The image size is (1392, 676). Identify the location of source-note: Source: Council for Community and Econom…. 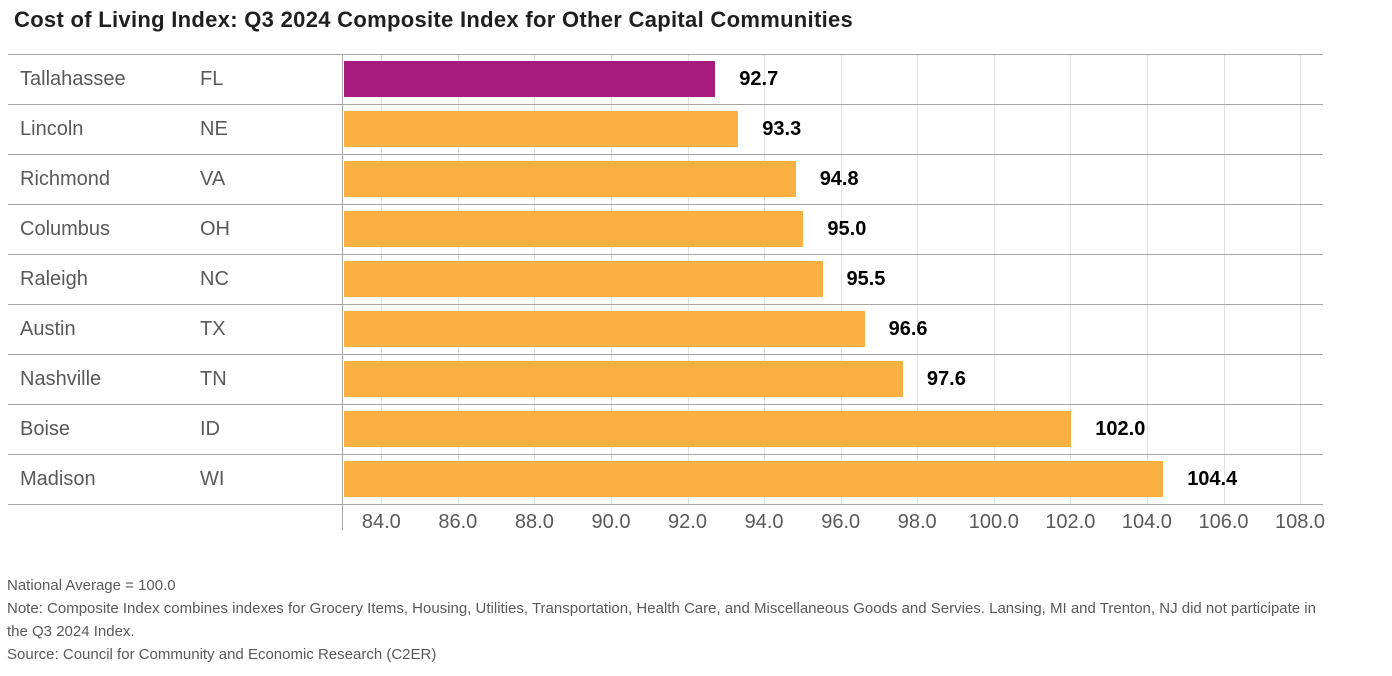
(222, 654).